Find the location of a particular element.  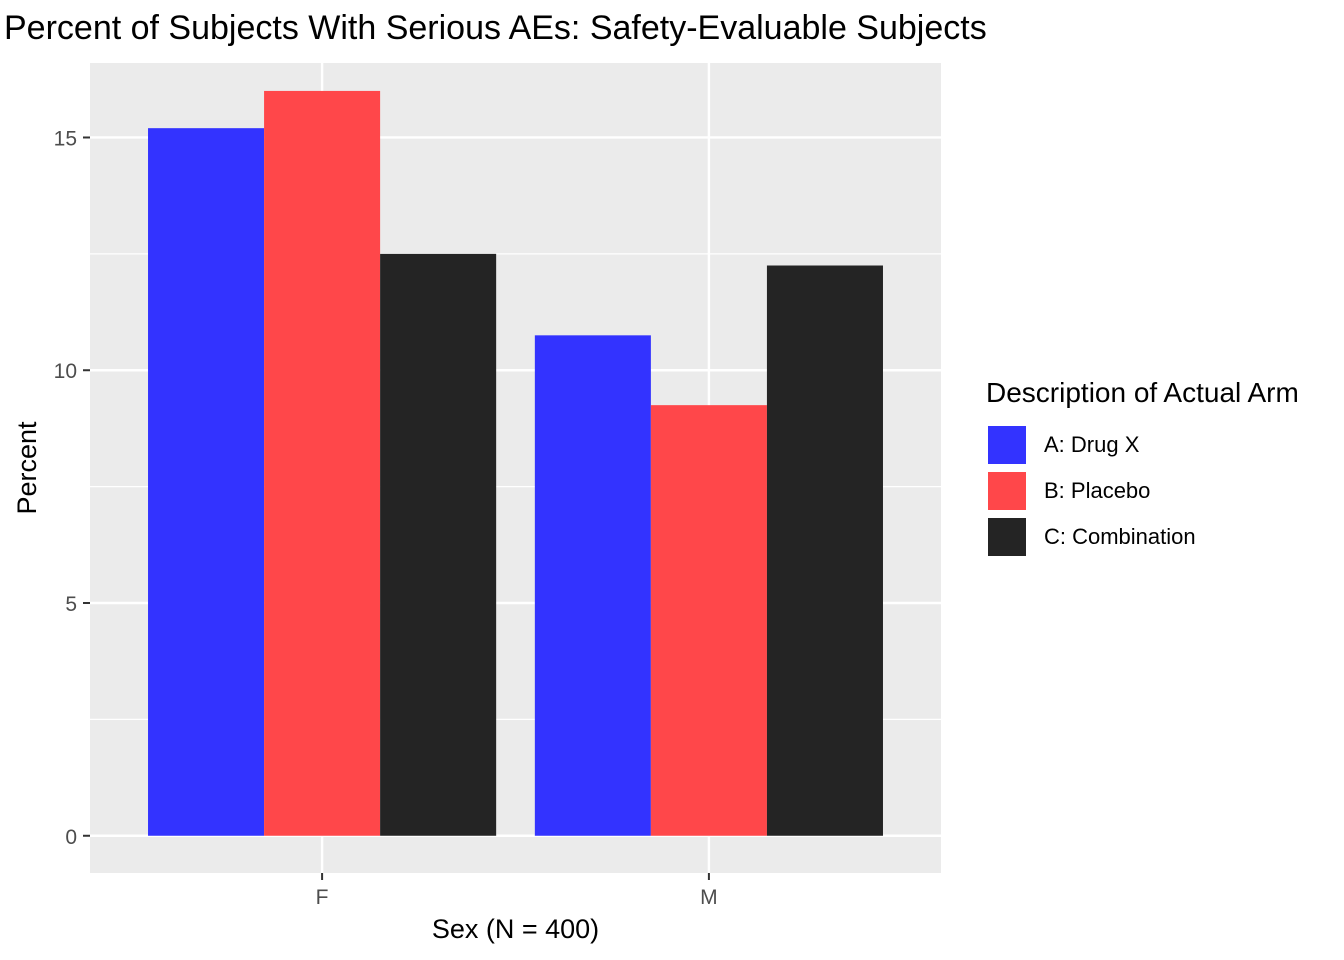

legend-item: B: Placebo is located at coordinates (1142, 491).